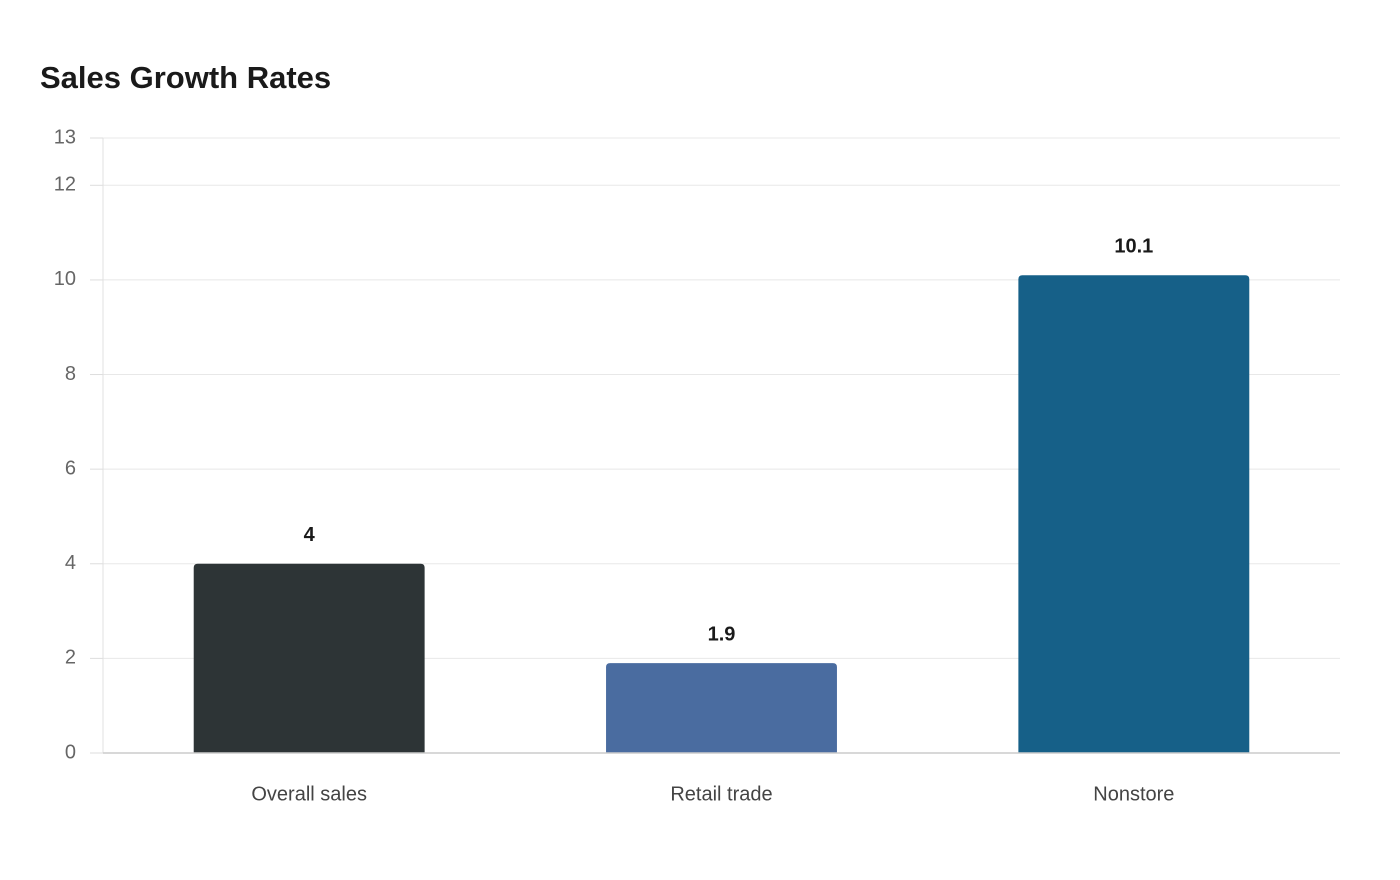 Image resolution: width=1400 pixels, height=880 pixels. I want to click on y-tick-label: 2, so click(70, 658).